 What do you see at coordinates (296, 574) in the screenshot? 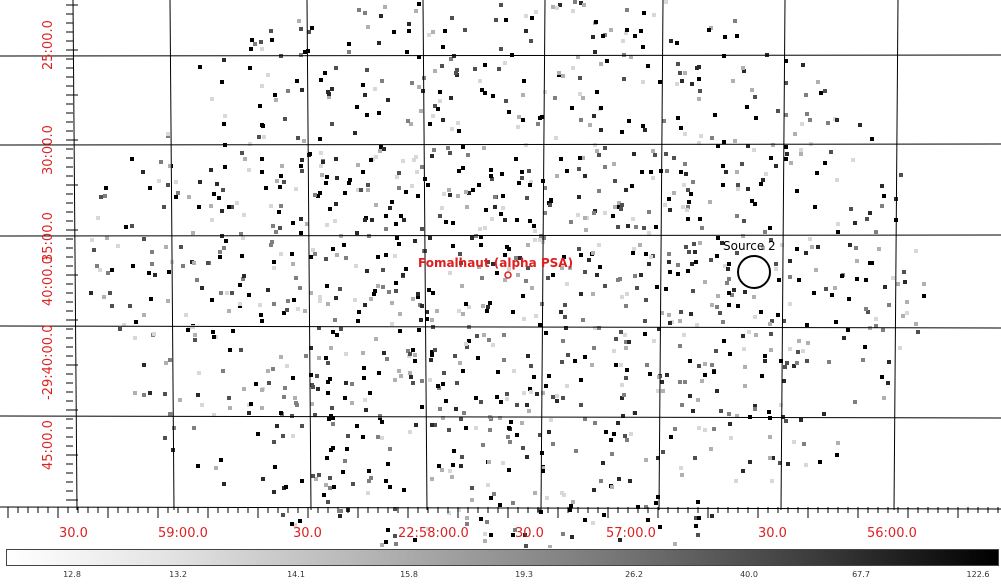
I see `colorbar-tick-2: 14.1` at bounding box center [296, 574].